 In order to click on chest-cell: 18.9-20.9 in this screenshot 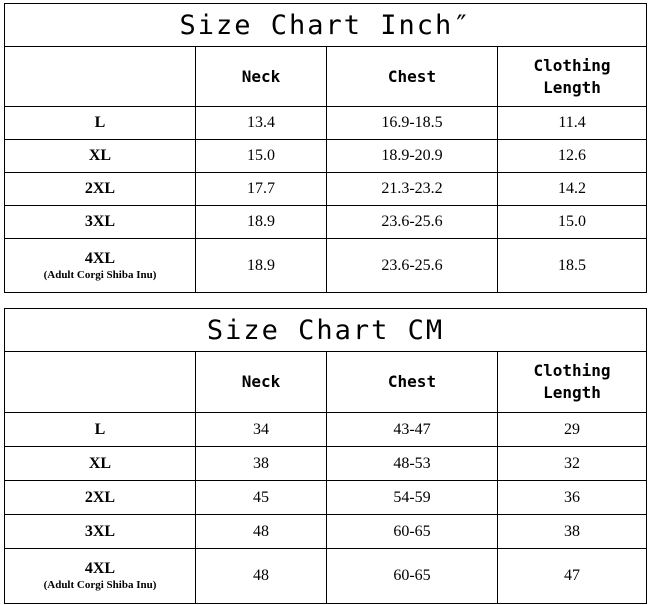, I will do `click(412, 156)`.